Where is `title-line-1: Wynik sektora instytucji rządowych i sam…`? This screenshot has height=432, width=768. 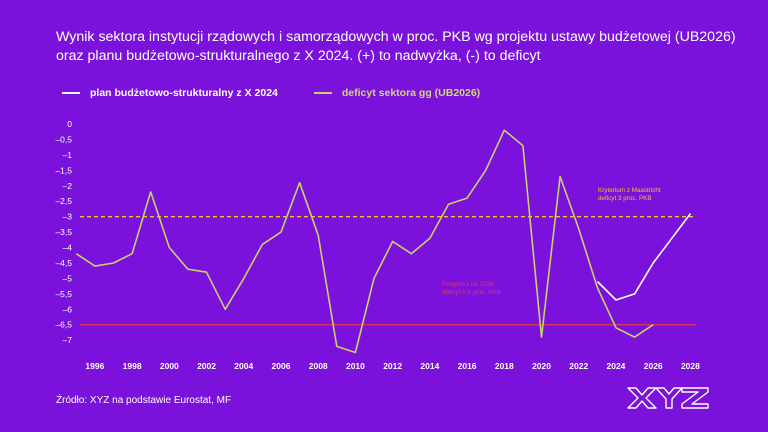 title-line-1: Wynik sektora instytucji rządowych i sam… is located at coordinates (396, 37).